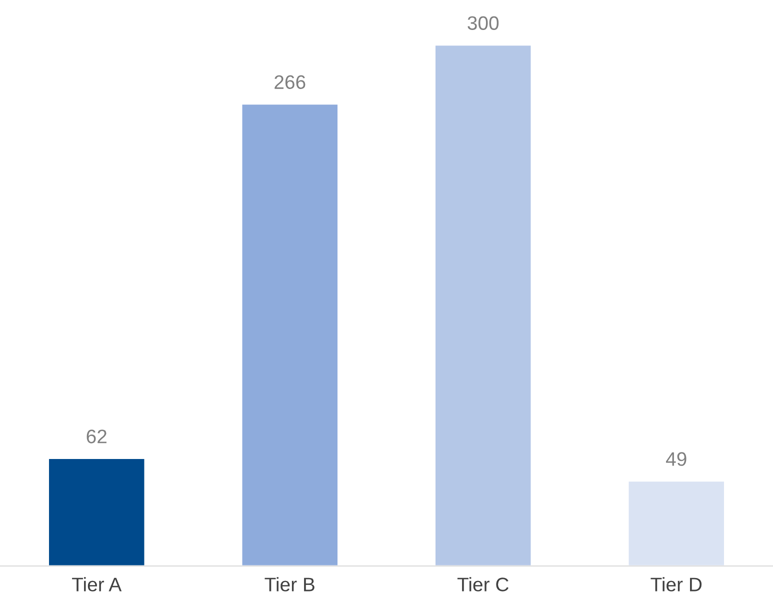  I want to click on data-label: 266, so click(290, 82).